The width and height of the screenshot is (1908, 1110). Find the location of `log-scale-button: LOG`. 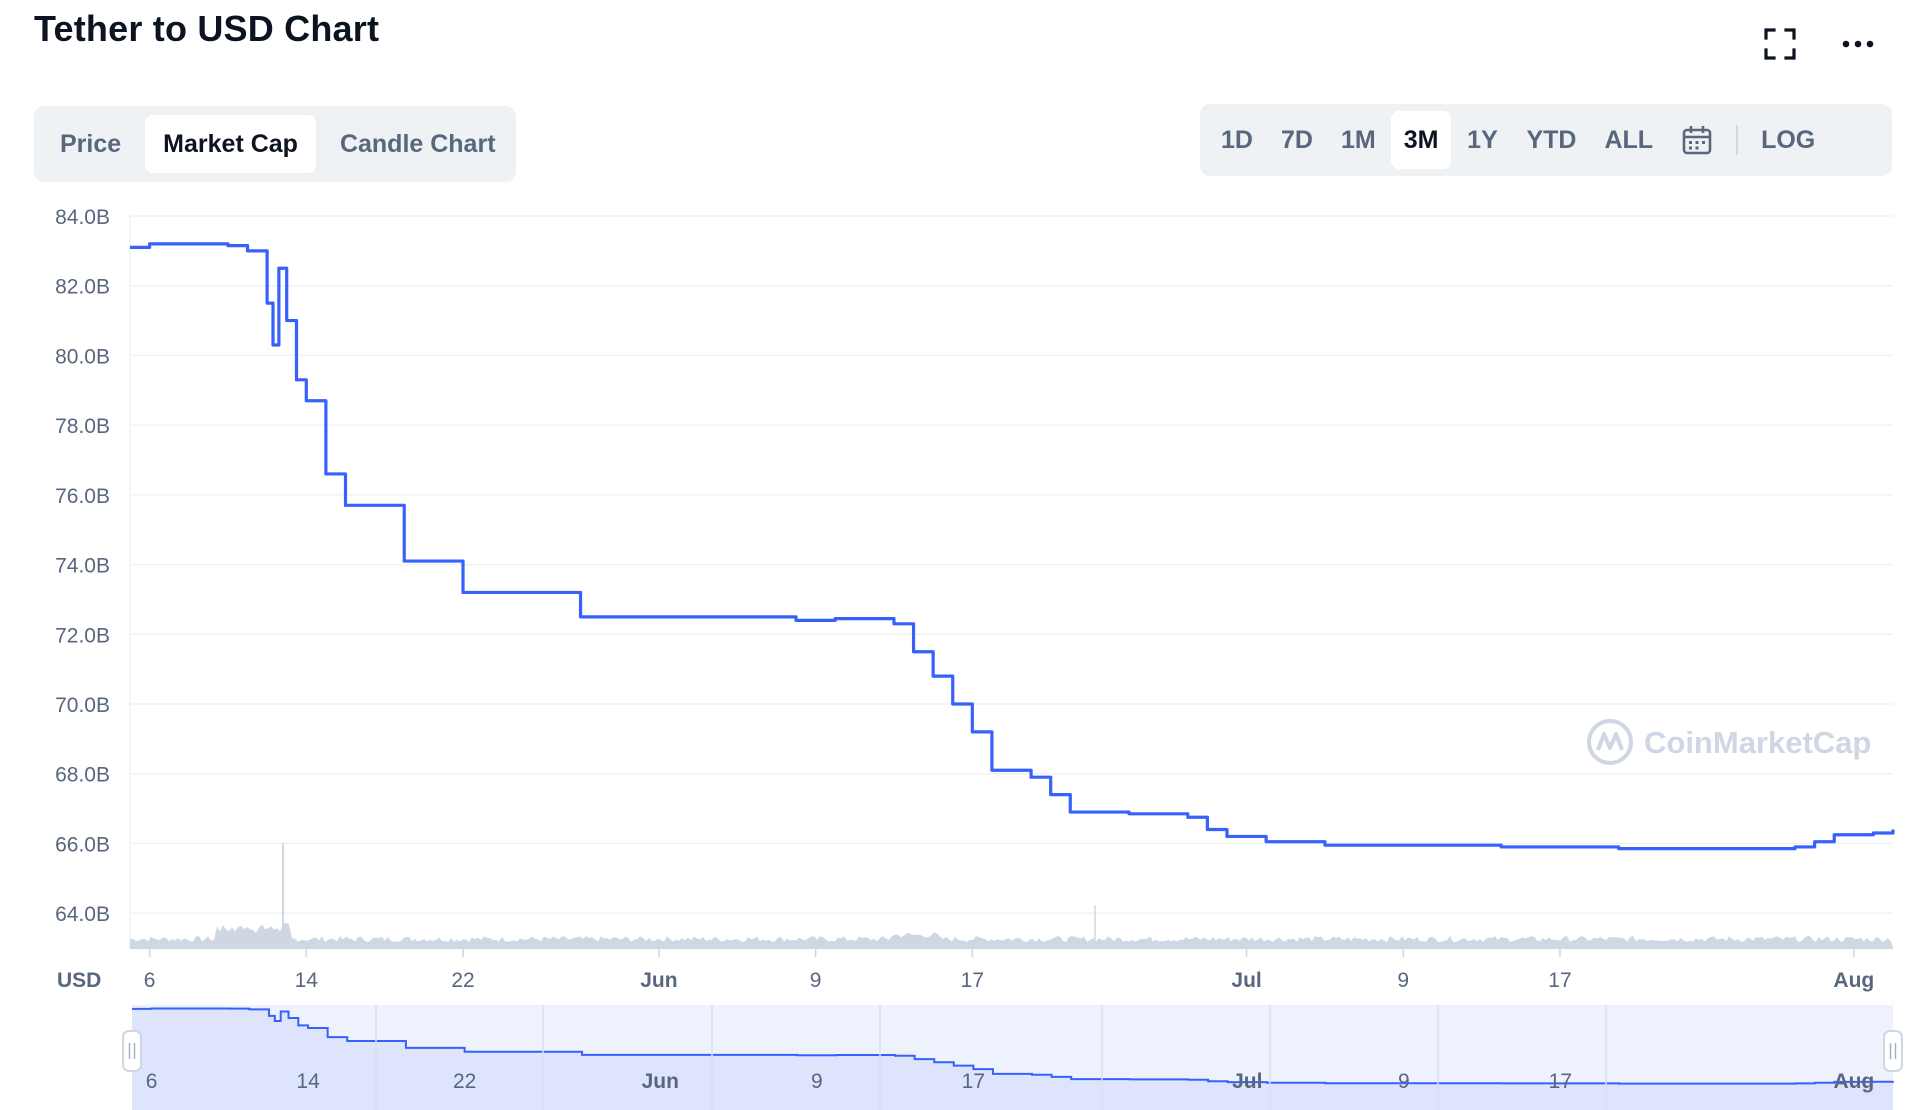

log-scale-button: LOG is located at coordinates (1788, 139).